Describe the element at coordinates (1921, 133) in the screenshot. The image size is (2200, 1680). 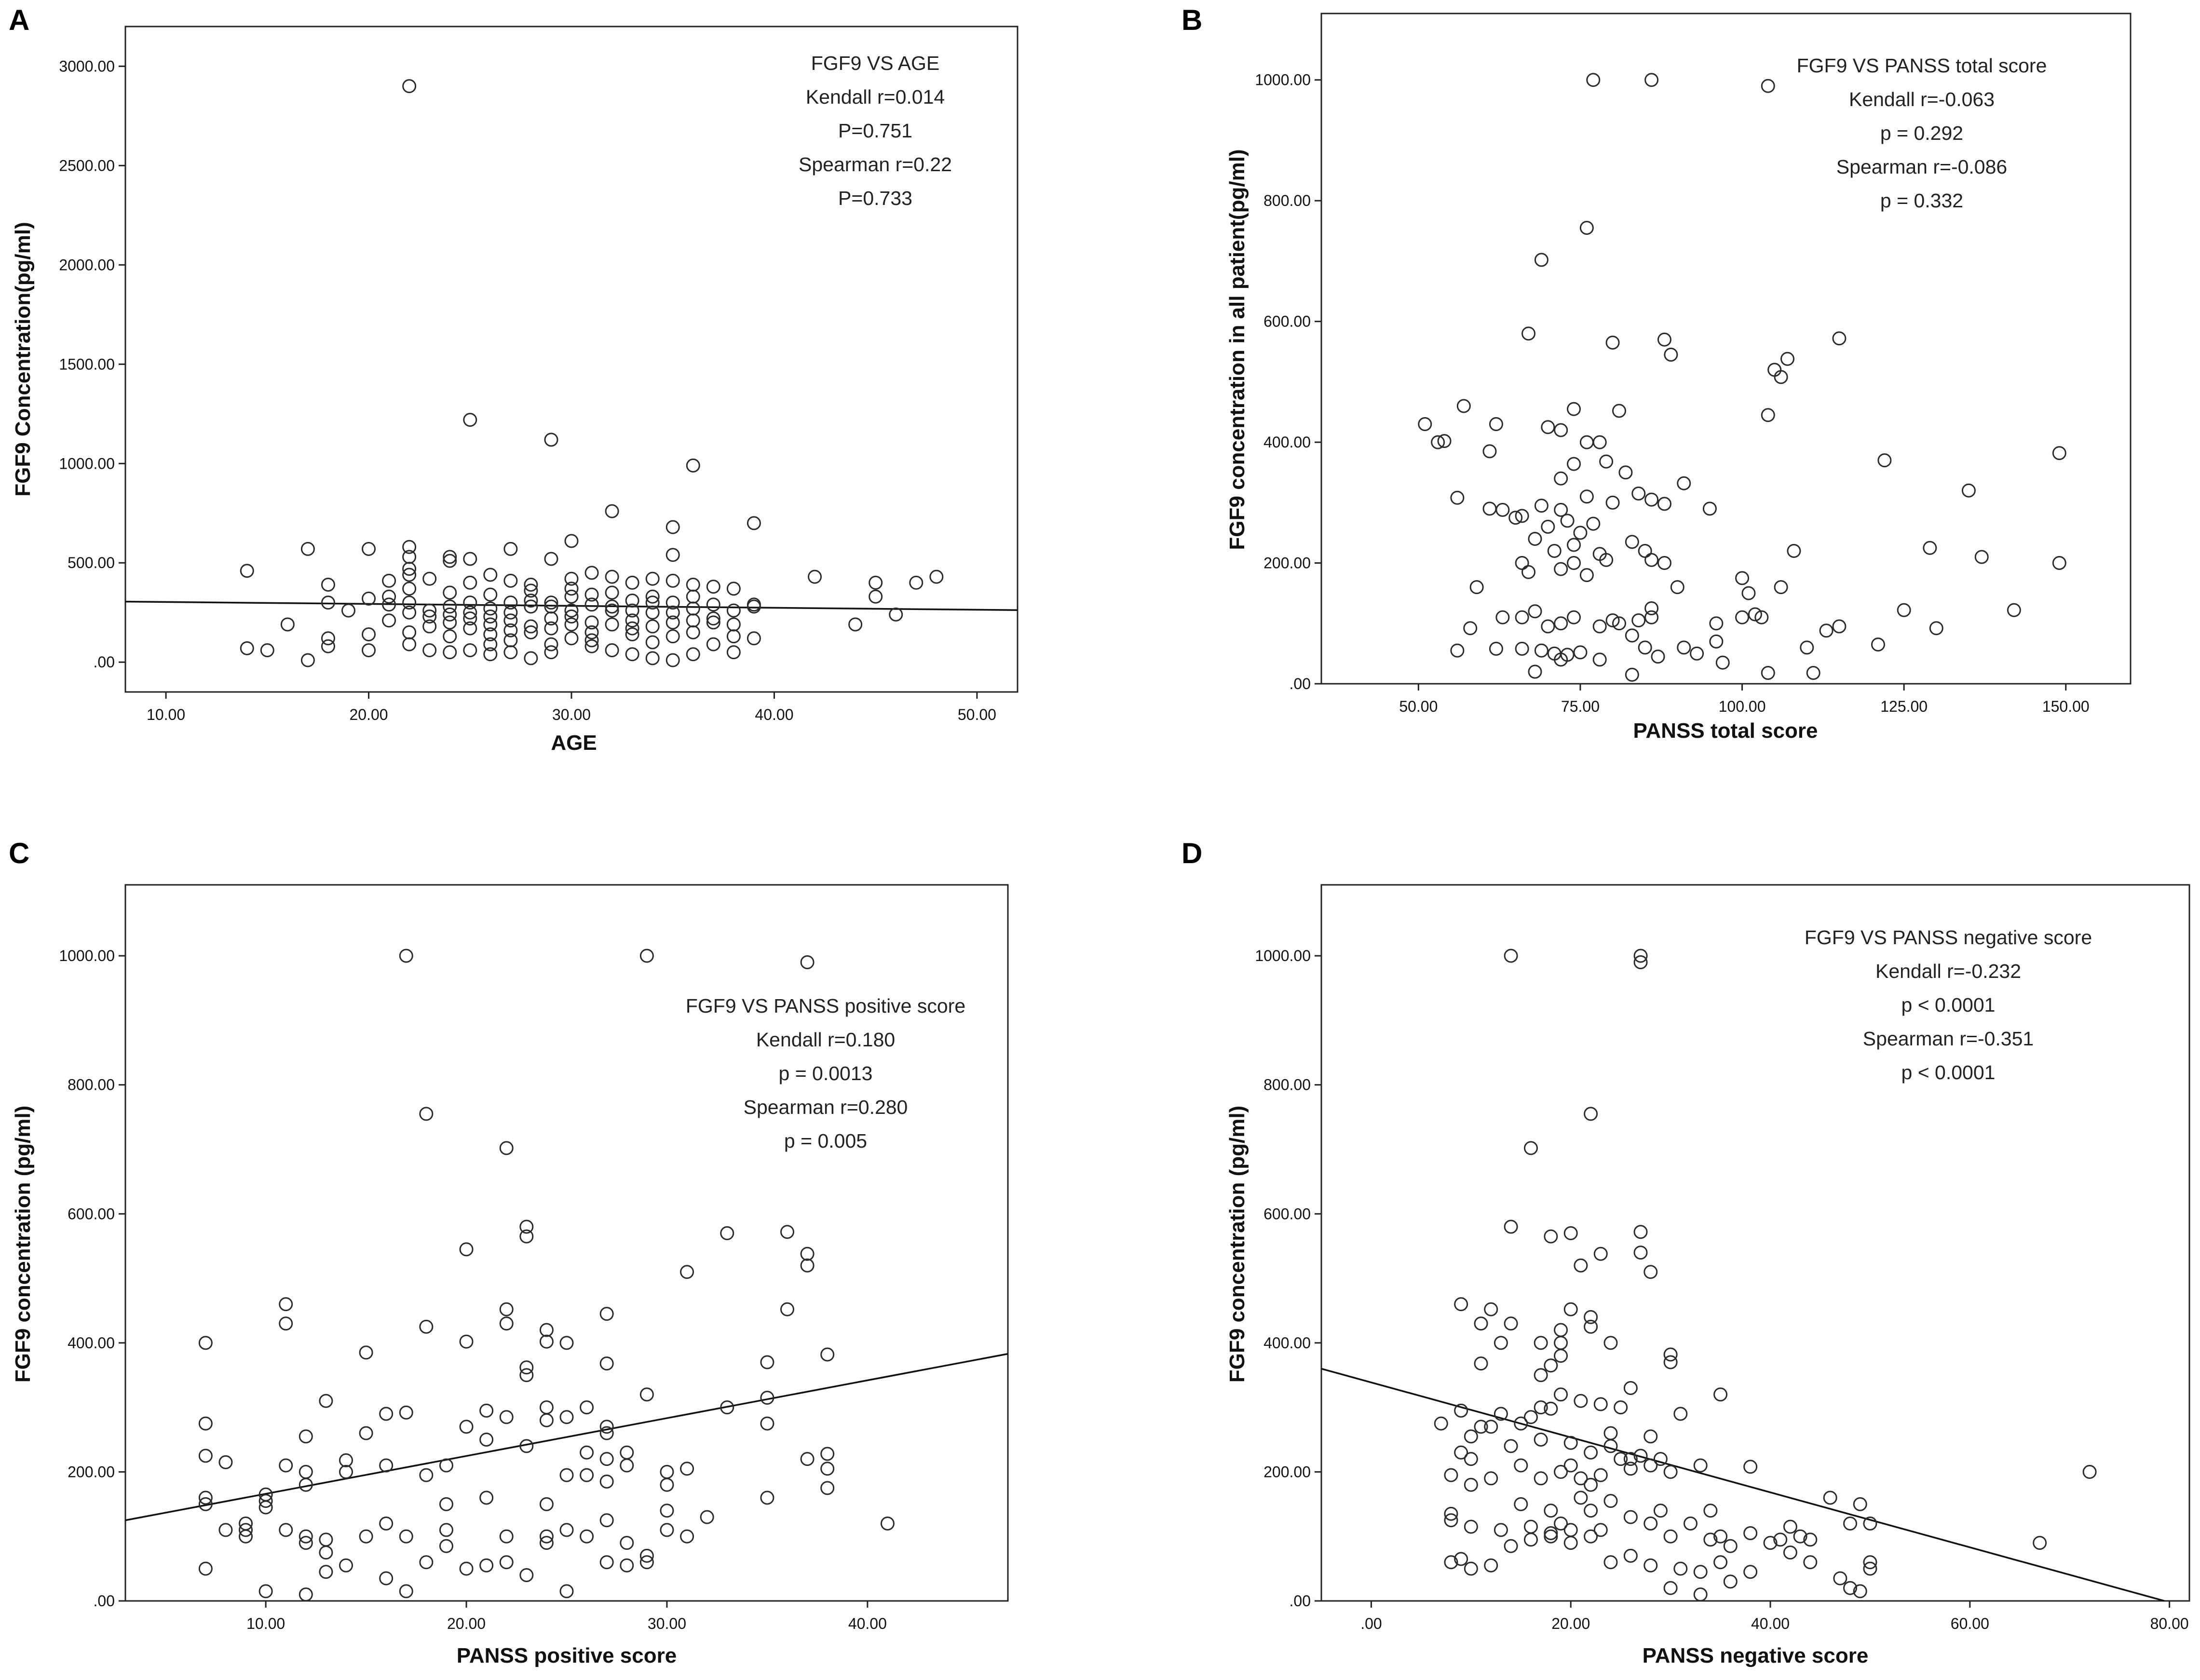
I see `stats-annotation: p = 0.292` at that location.